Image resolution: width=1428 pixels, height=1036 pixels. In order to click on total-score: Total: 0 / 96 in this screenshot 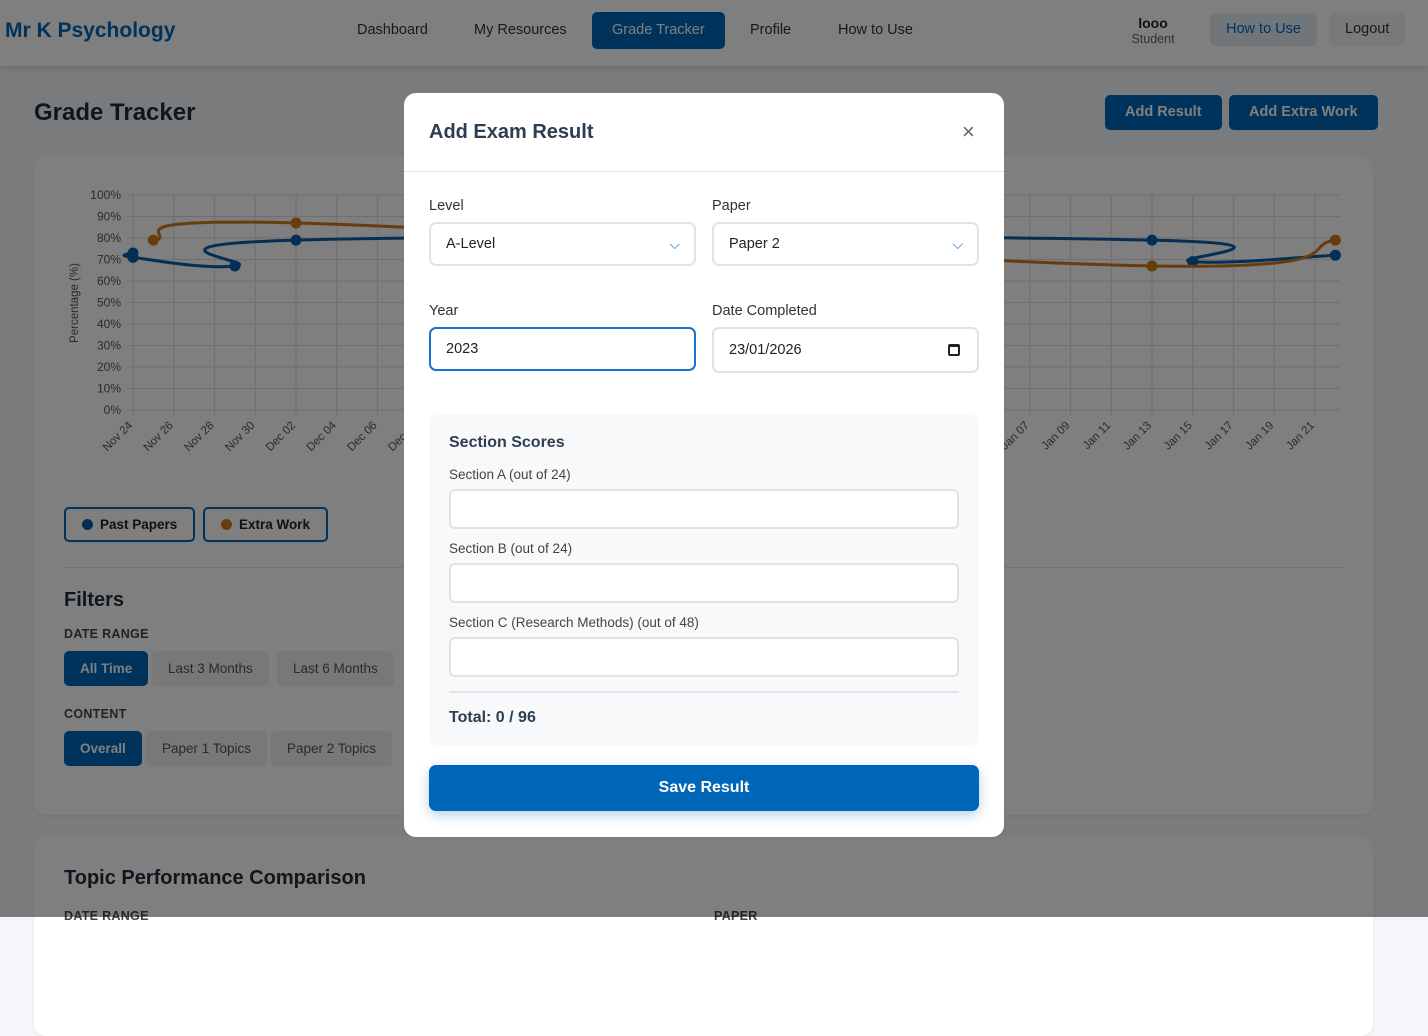, I will do `click(492, 717)`.